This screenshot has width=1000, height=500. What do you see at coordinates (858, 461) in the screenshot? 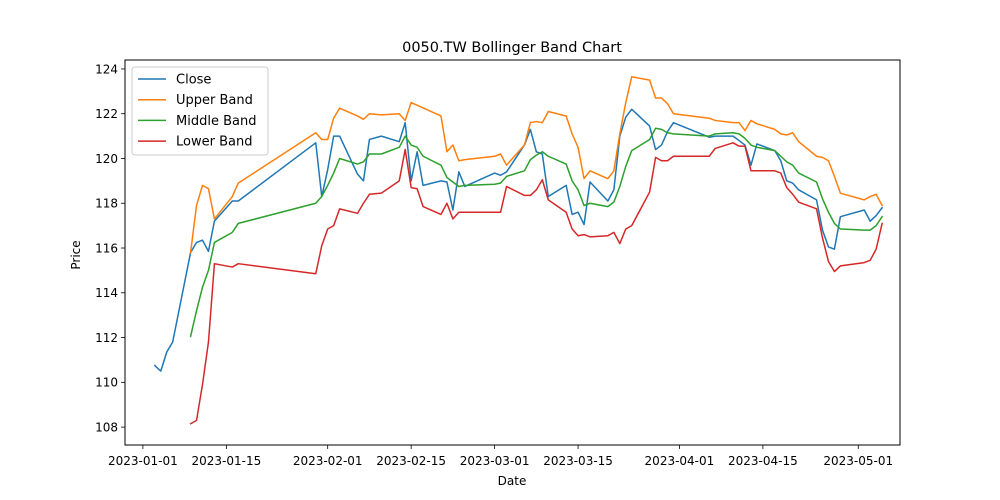
I see `x-tick-label: 2023-05-01` at bounding box center [858, 461].